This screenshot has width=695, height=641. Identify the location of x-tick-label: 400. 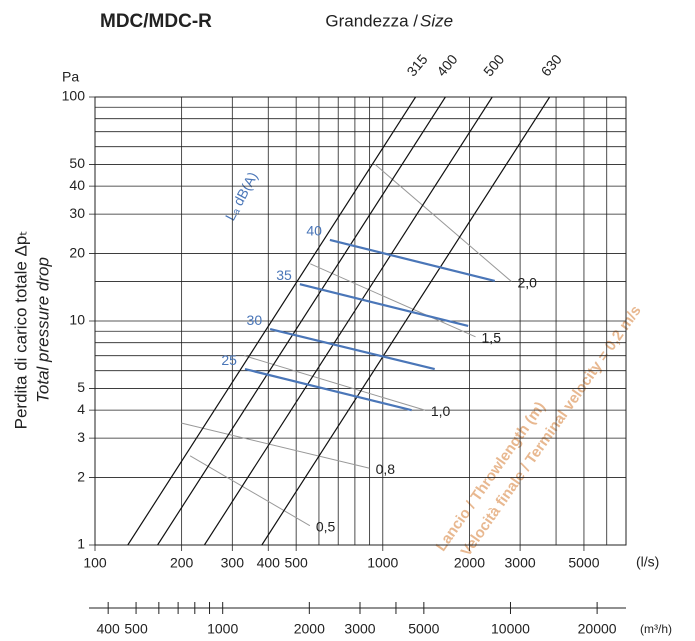
(269, 563).